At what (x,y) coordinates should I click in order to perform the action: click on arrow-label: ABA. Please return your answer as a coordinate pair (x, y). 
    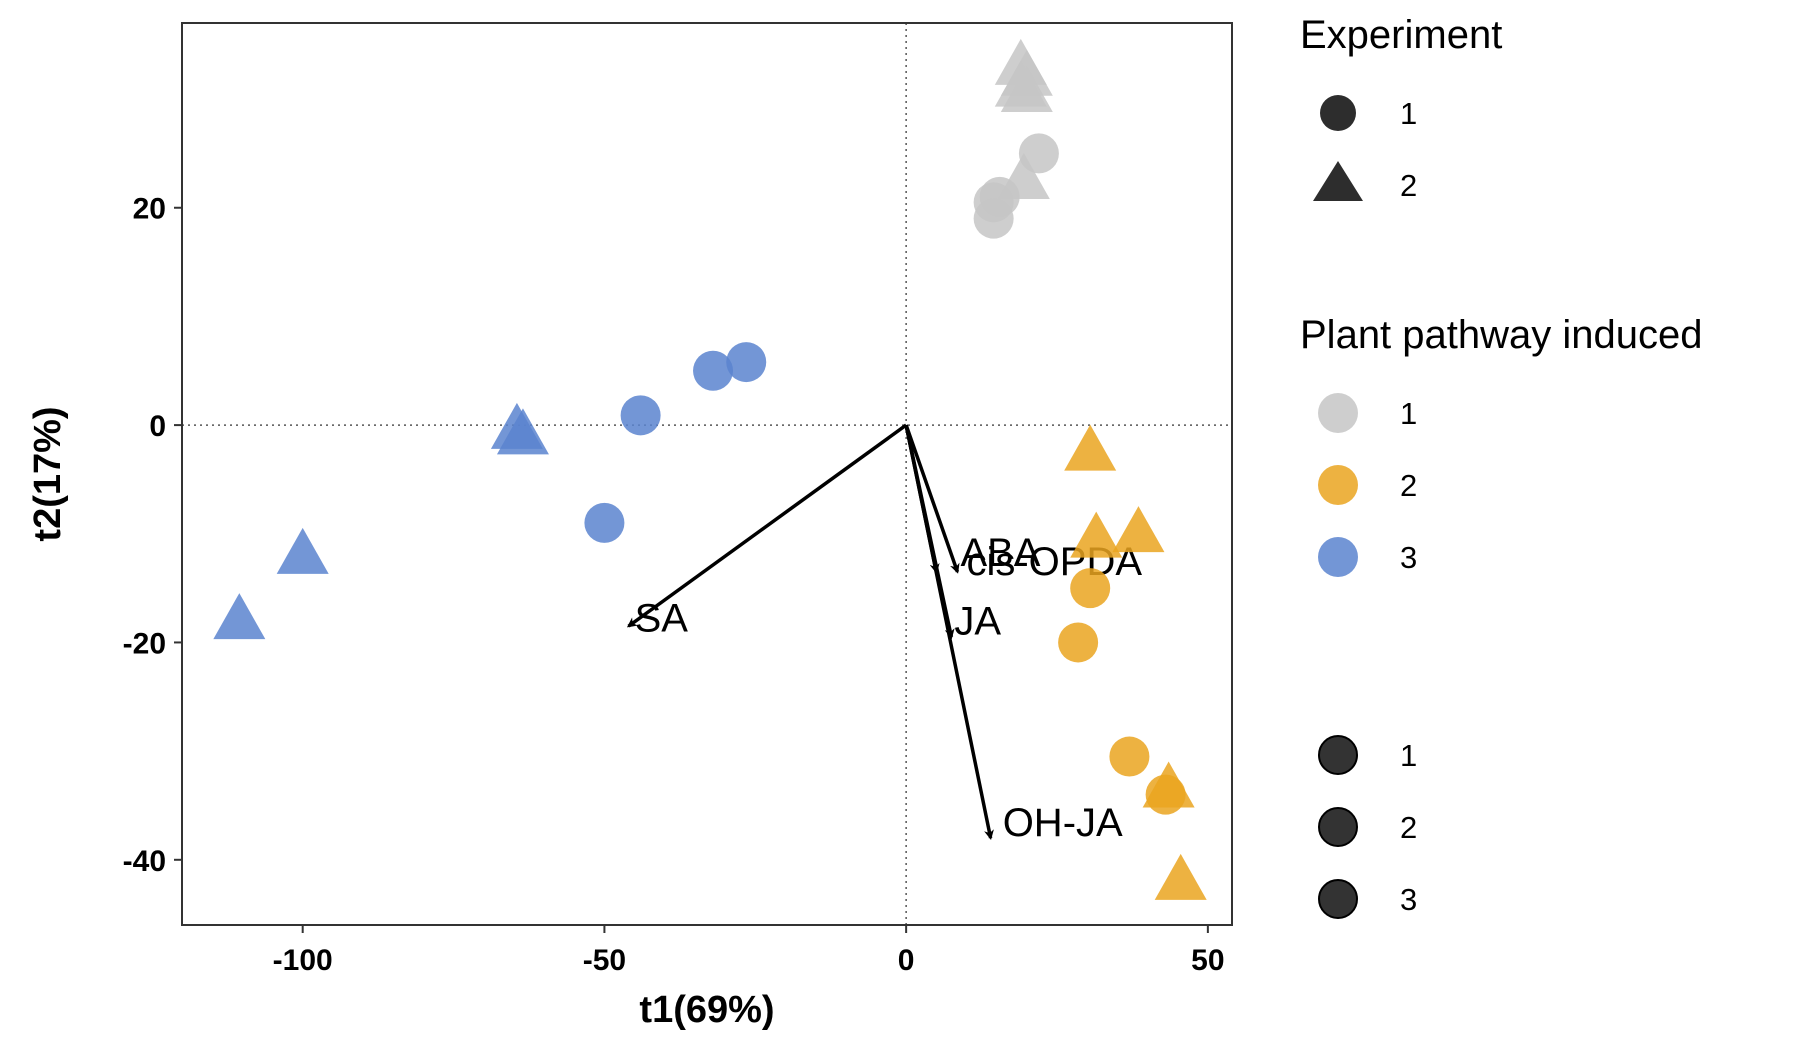
    Looking at the image, I should click on (1000, 553).